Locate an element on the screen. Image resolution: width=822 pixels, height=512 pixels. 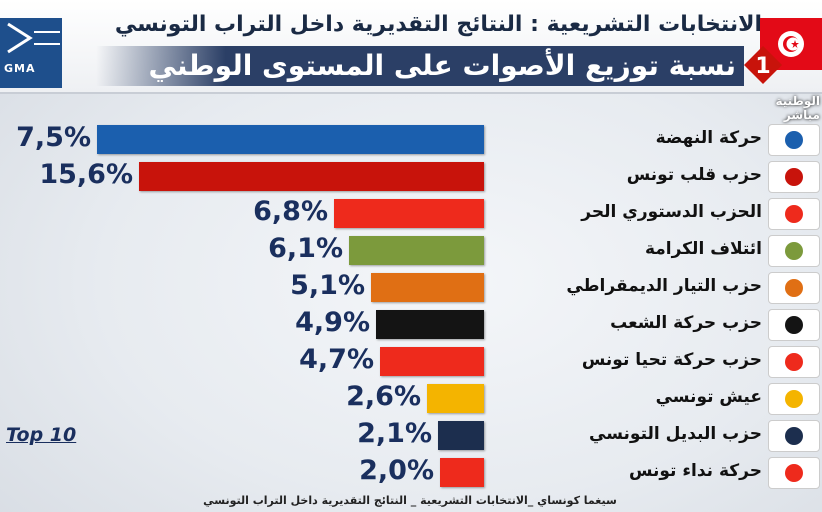
party-name-label: حركة النهضة is located at coordinates (708, 138).